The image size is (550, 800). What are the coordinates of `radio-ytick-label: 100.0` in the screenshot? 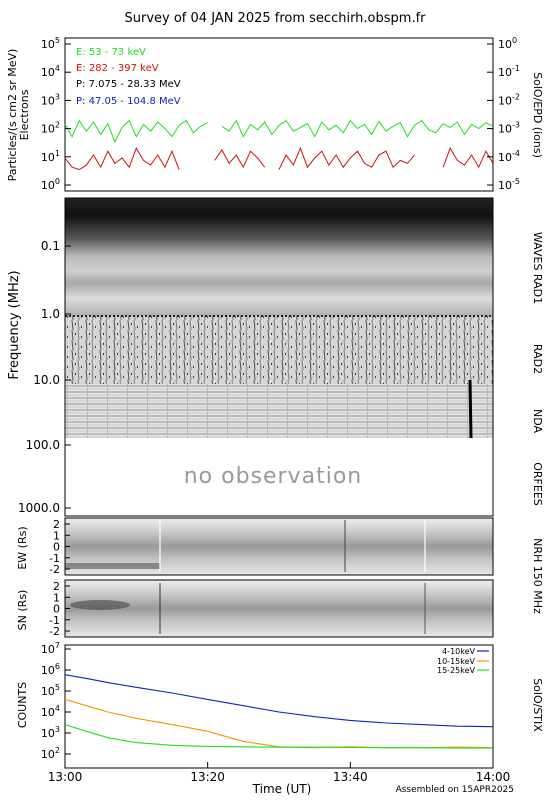 It's located at (43, 445).